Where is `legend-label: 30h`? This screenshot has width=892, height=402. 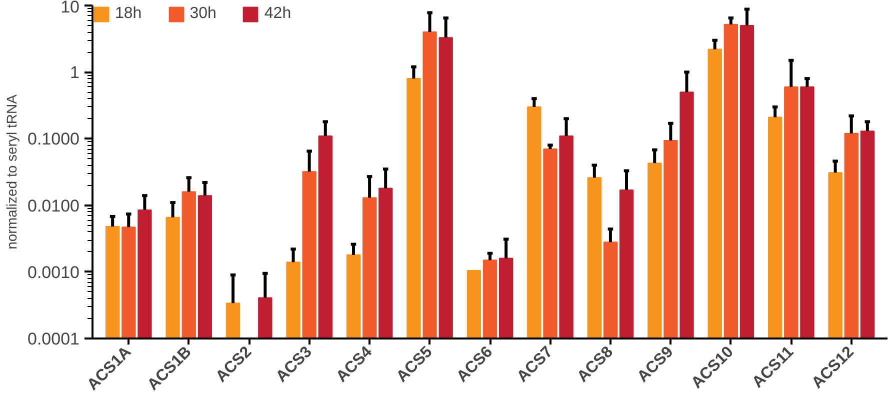
legend-label: 30h is located at coordinates (203, 14).